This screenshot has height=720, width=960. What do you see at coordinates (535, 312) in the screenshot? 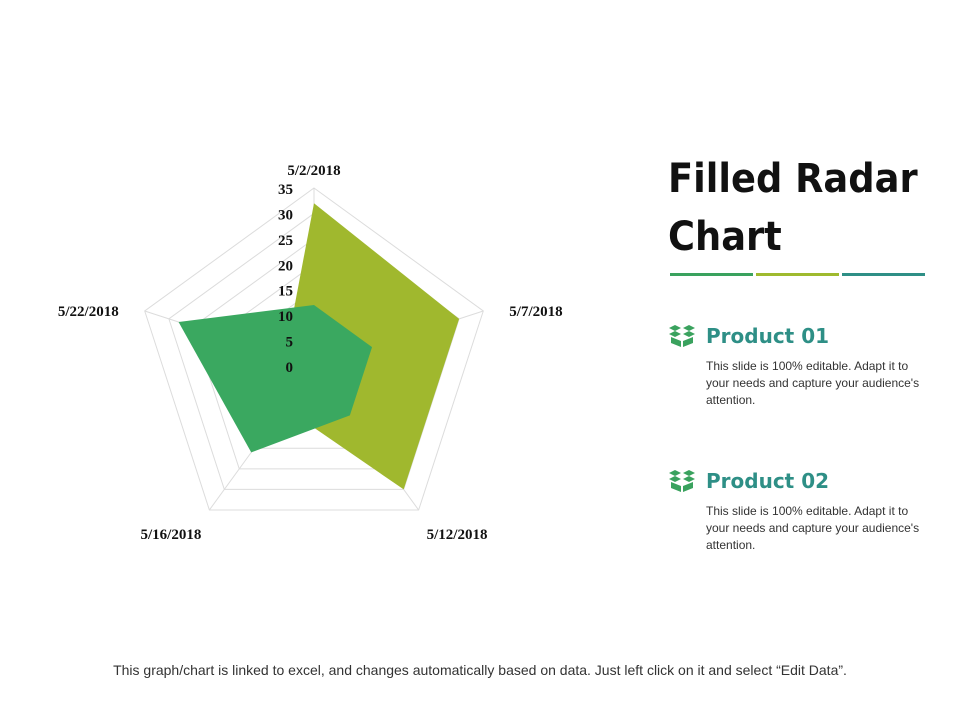
I see `category-label-1: 5/7/2018` at bounding box center [535, 312].